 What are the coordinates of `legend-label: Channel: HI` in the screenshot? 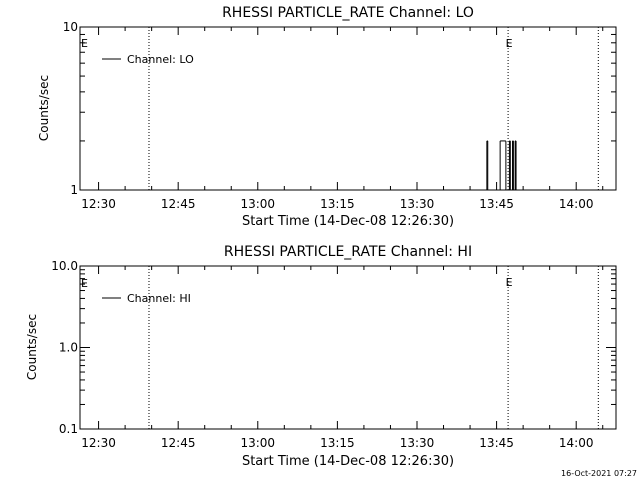 It's located at (159, 298).